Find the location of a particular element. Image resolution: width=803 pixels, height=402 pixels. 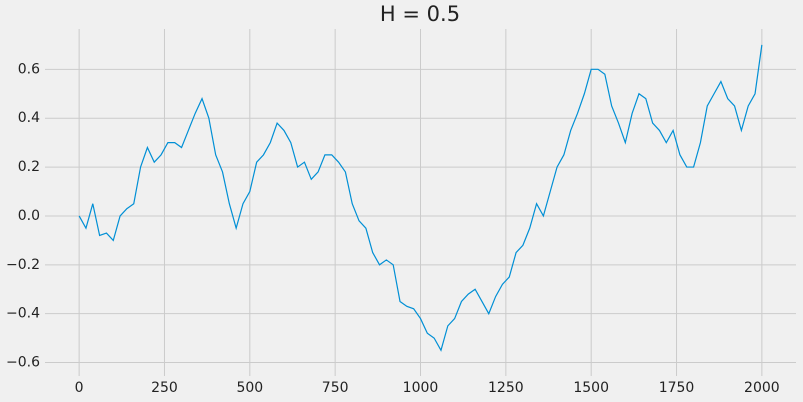

y-tick-label: 0.2 is located at coordinates (29, 167).